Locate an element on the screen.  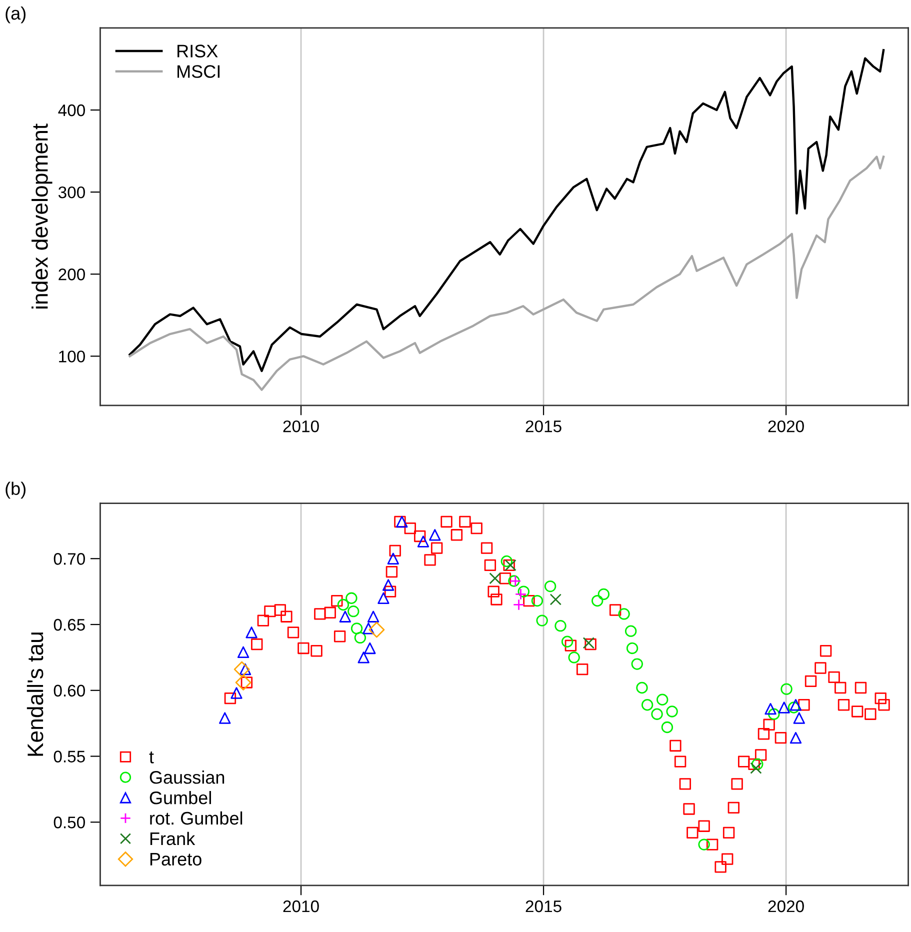
legend-label: t is located at coordinates (151, 758).